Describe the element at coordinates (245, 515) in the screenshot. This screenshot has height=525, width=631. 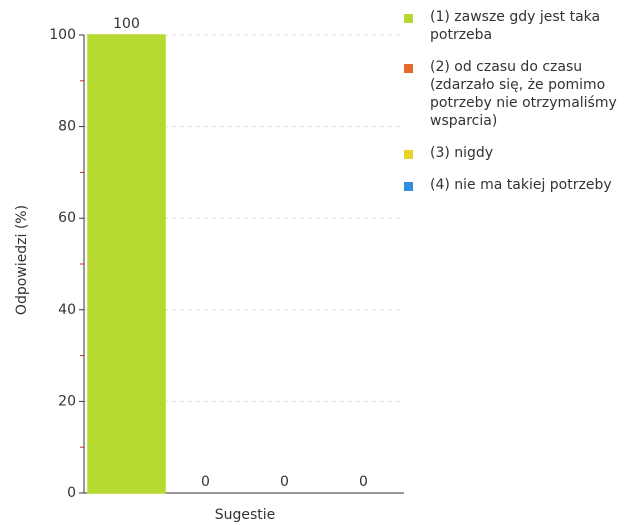
I see `x-axis-label: Sugestie` at that location.